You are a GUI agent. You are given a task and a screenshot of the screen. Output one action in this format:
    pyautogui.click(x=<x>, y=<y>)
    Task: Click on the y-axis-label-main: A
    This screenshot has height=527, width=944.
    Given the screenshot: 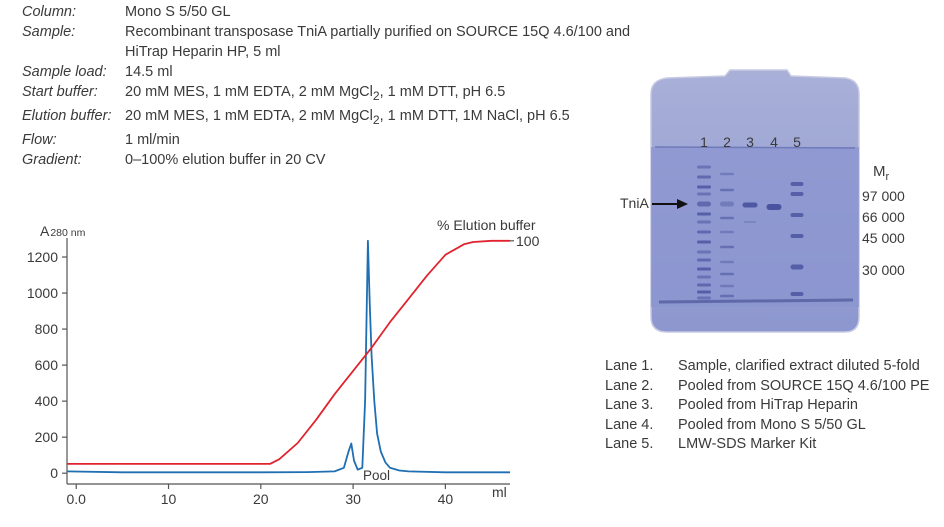 What is the action you would take?
    pyautogui.click(x=45, y=231)
    